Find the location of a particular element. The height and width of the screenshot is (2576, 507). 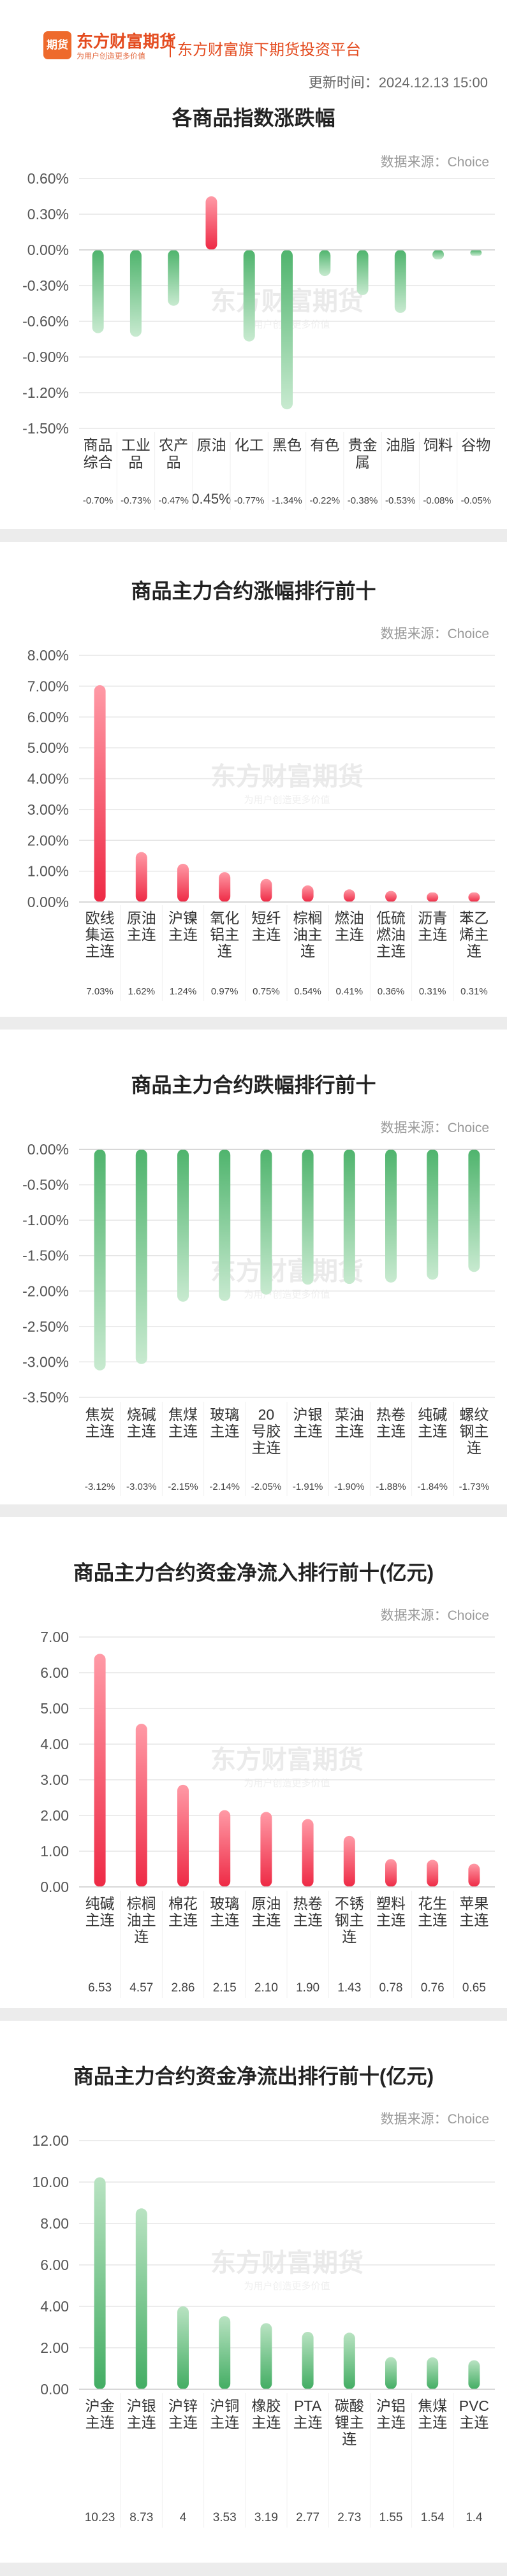

value-label: 1.4 is located at coordinates (474, 2517).